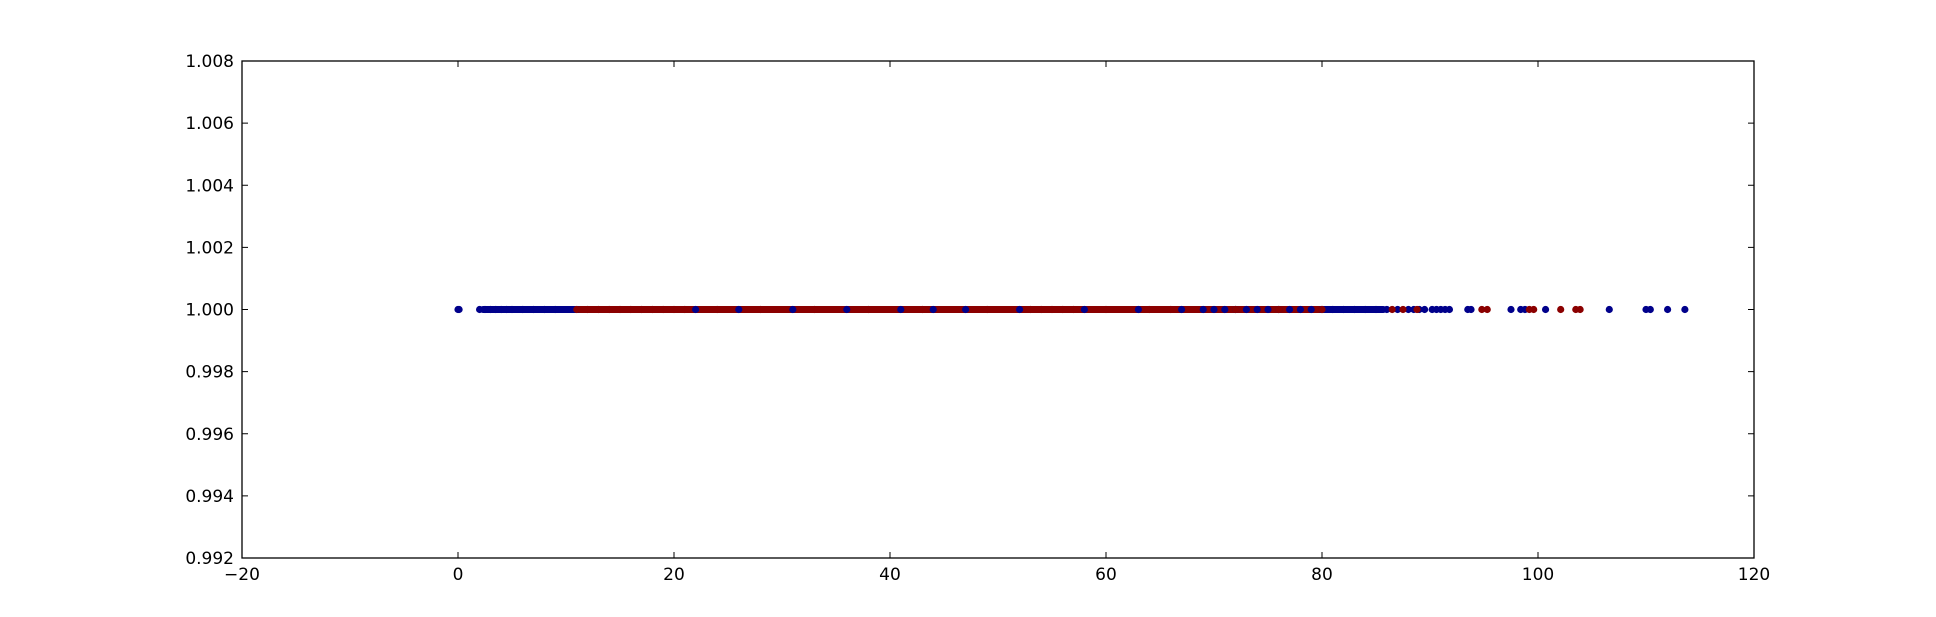 This screenshot has width=1936, height=617. What do you see at coordinates (242, 575) in the screenshot?
I see `x-tick-label: −20` at bounding box center [242, 575].